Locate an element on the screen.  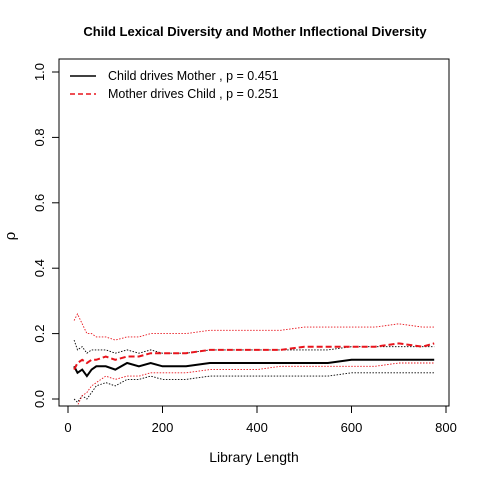
legend-label-child-drives-mother: Child drives Mother , p = 0.451 is located at coordinates (193, 76).